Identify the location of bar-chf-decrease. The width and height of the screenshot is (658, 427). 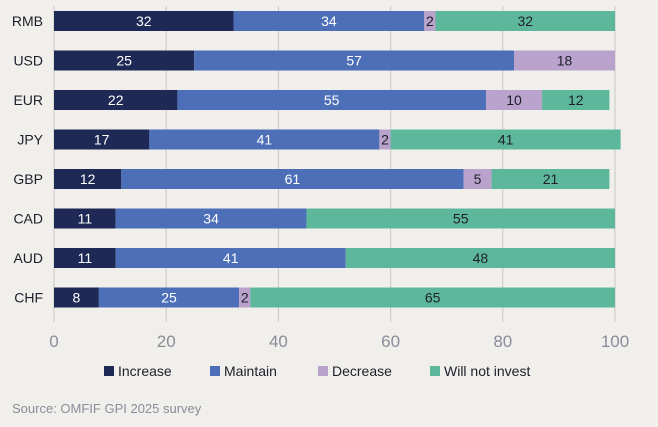
(245, 297).